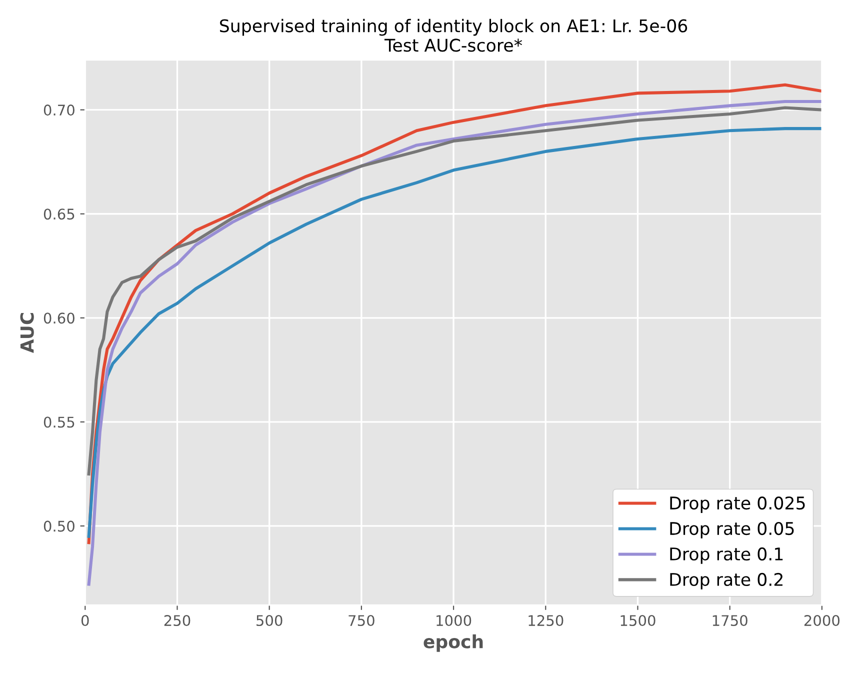  What do you see at coordinates (726, 581) in the screenshot?
I see `legend-label: Drop rate 0.2` at bounding box center [726, 581].